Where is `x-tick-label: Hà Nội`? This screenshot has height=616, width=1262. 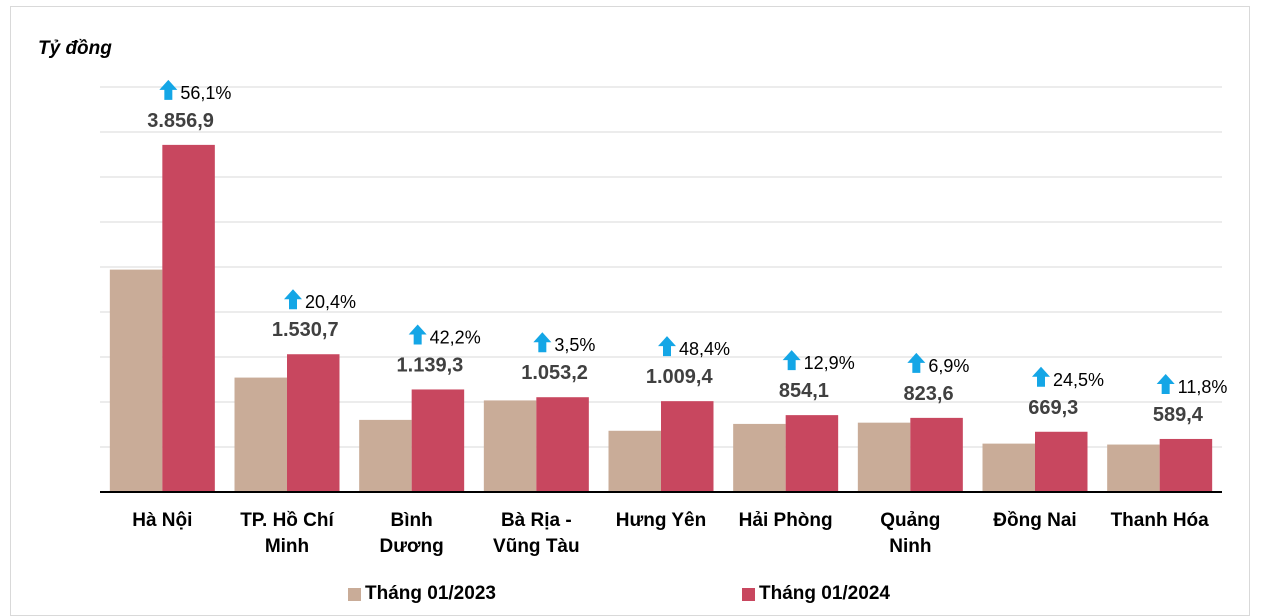 x-tick-label: Hà Nội is located at coordinates (162, 520).